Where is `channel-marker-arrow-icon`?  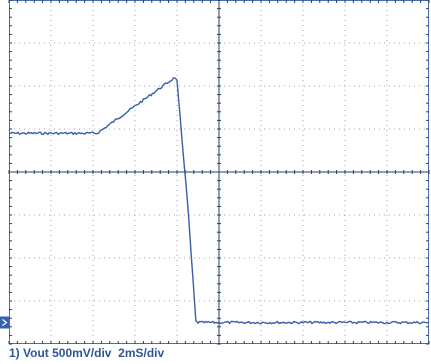 channel-marker-arrow-icon is located at coordinates (5, 322).